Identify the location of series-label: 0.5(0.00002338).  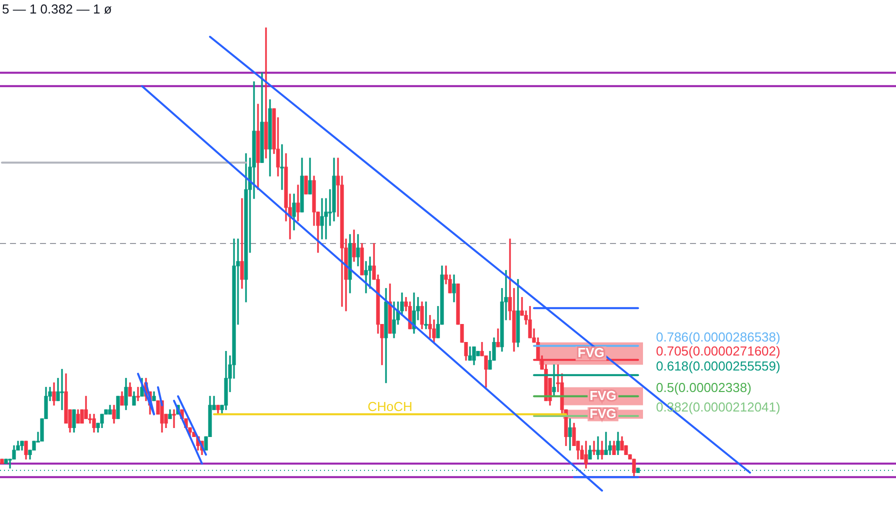
(704, 387).